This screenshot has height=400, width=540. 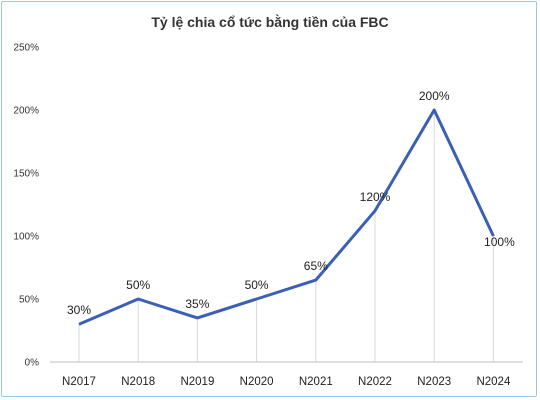 I want to click on y-tick-label: 150%, so click(x=26, y=174).